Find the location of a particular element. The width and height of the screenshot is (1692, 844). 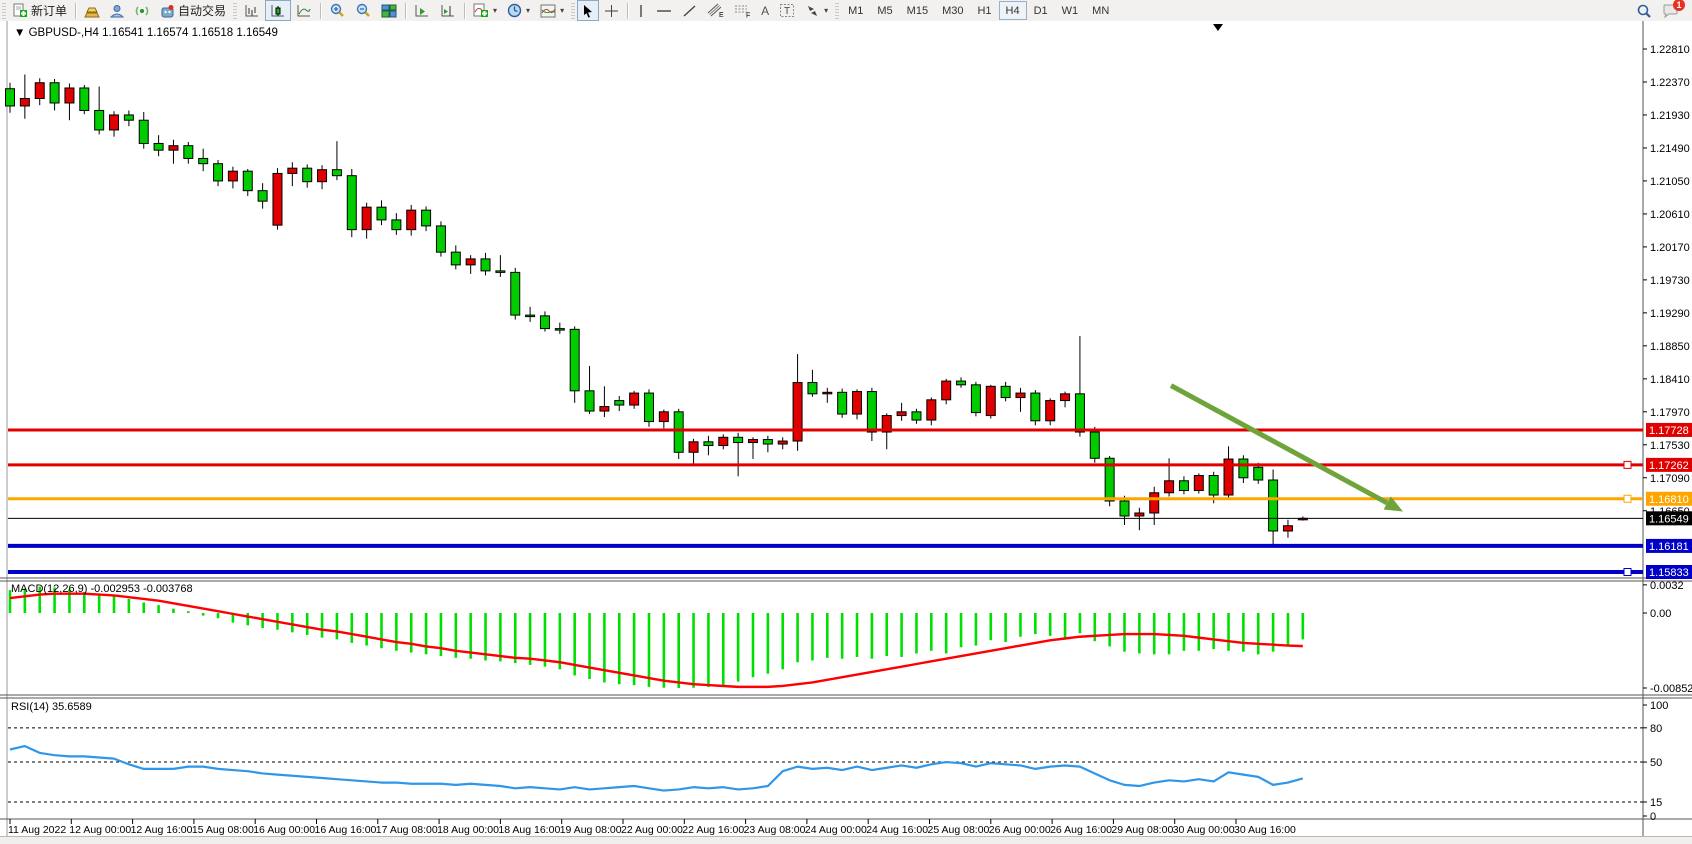

date-label: 16 Aug 00:00 is located at coordinates (284, 830).